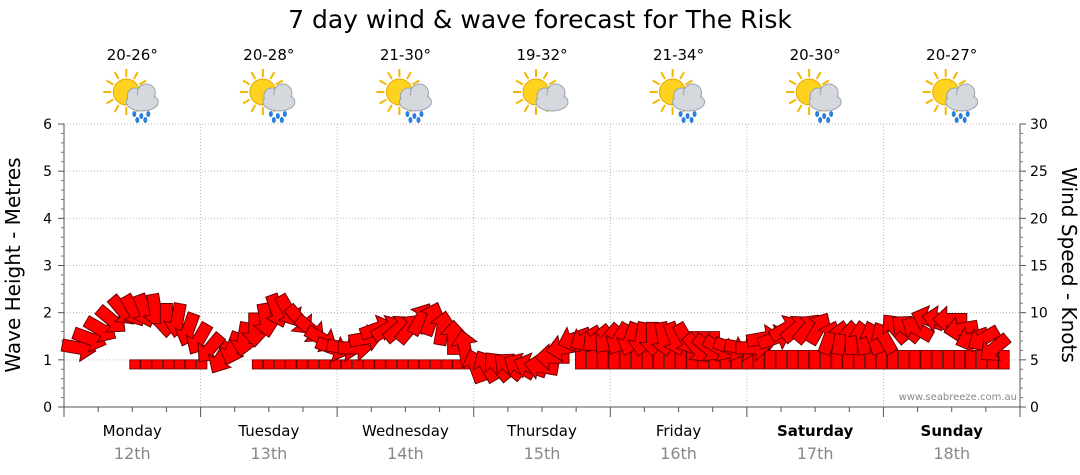  What do you see at coordinates (1039, 314) in the screenshot?
I see `y2-tick-label: 10` at bounding box center [1039, 314].